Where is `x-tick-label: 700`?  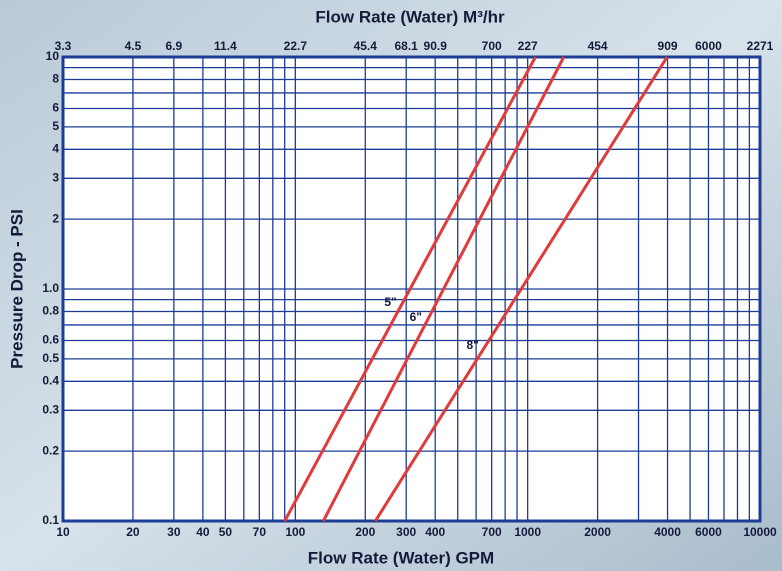
x-tick-label: 700 is located at coordinates (492, 532).